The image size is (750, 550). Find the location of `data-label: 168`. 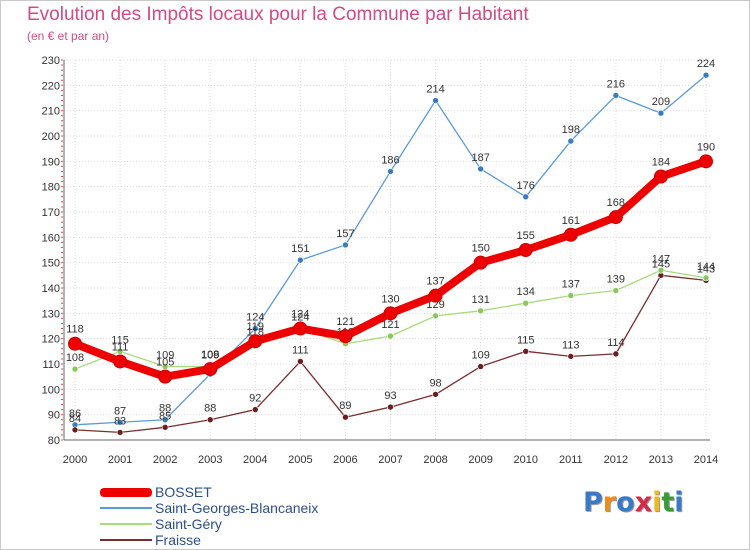

data-label: 168 is located at coordinates (616, 203).